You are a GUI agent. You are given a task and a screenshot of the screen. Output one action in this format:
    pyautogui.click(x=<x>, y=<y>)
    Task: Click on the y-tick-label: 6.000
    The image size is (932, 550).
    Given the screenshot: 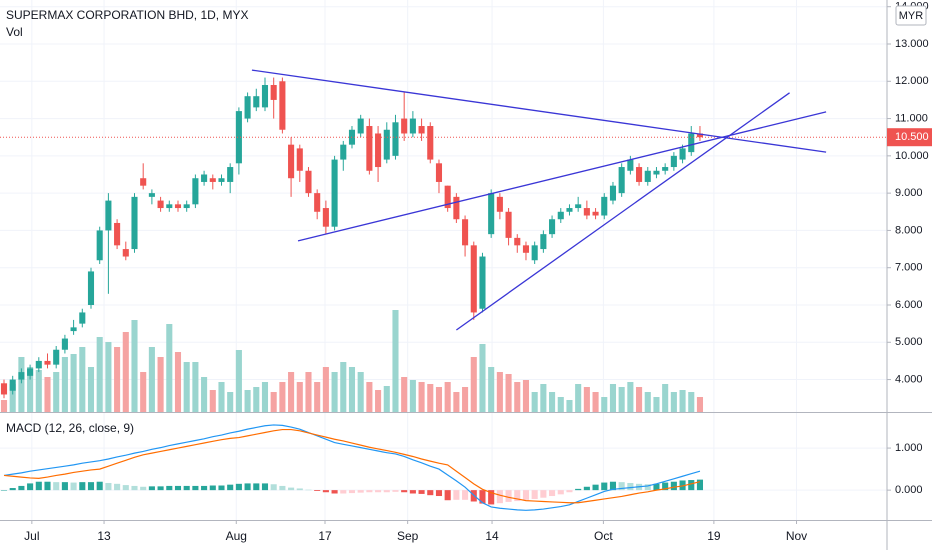 What is the action you would take?
    pyautogui.click(x=909, y=305)
    